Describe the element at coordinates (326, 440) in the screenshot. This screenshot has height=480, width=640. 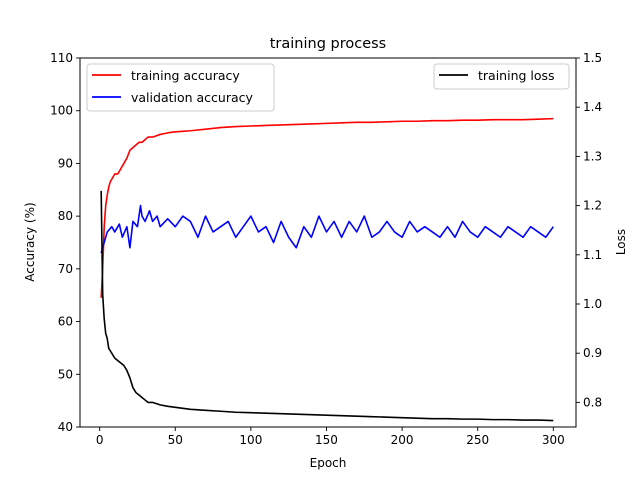
I see `x-tick-label: 150` at that location.